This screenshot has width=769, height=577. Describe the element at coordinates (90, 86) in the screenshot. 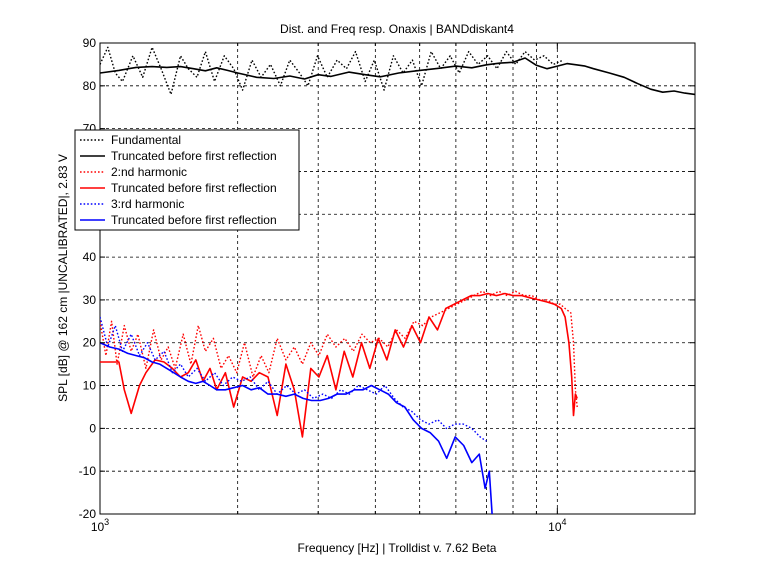

I see `y-tick-label: 80` at that location.